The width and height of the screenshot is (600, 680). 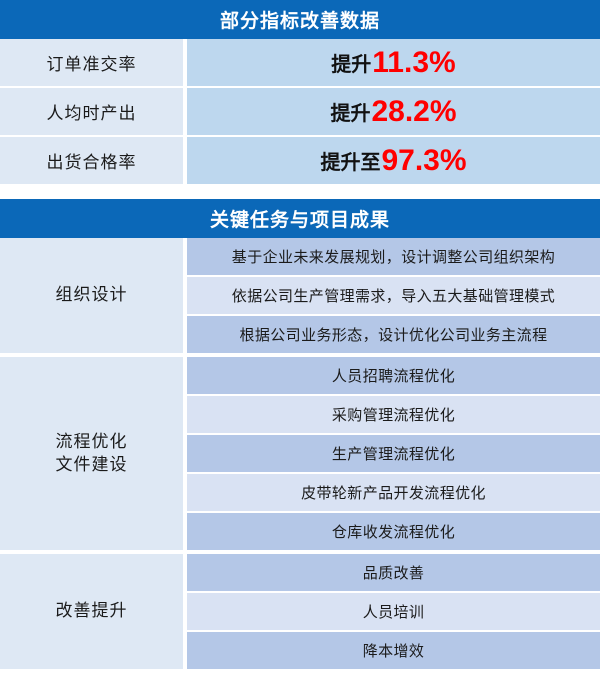 I want to click on task-category: 改善提升, so click(x=91, y=611).